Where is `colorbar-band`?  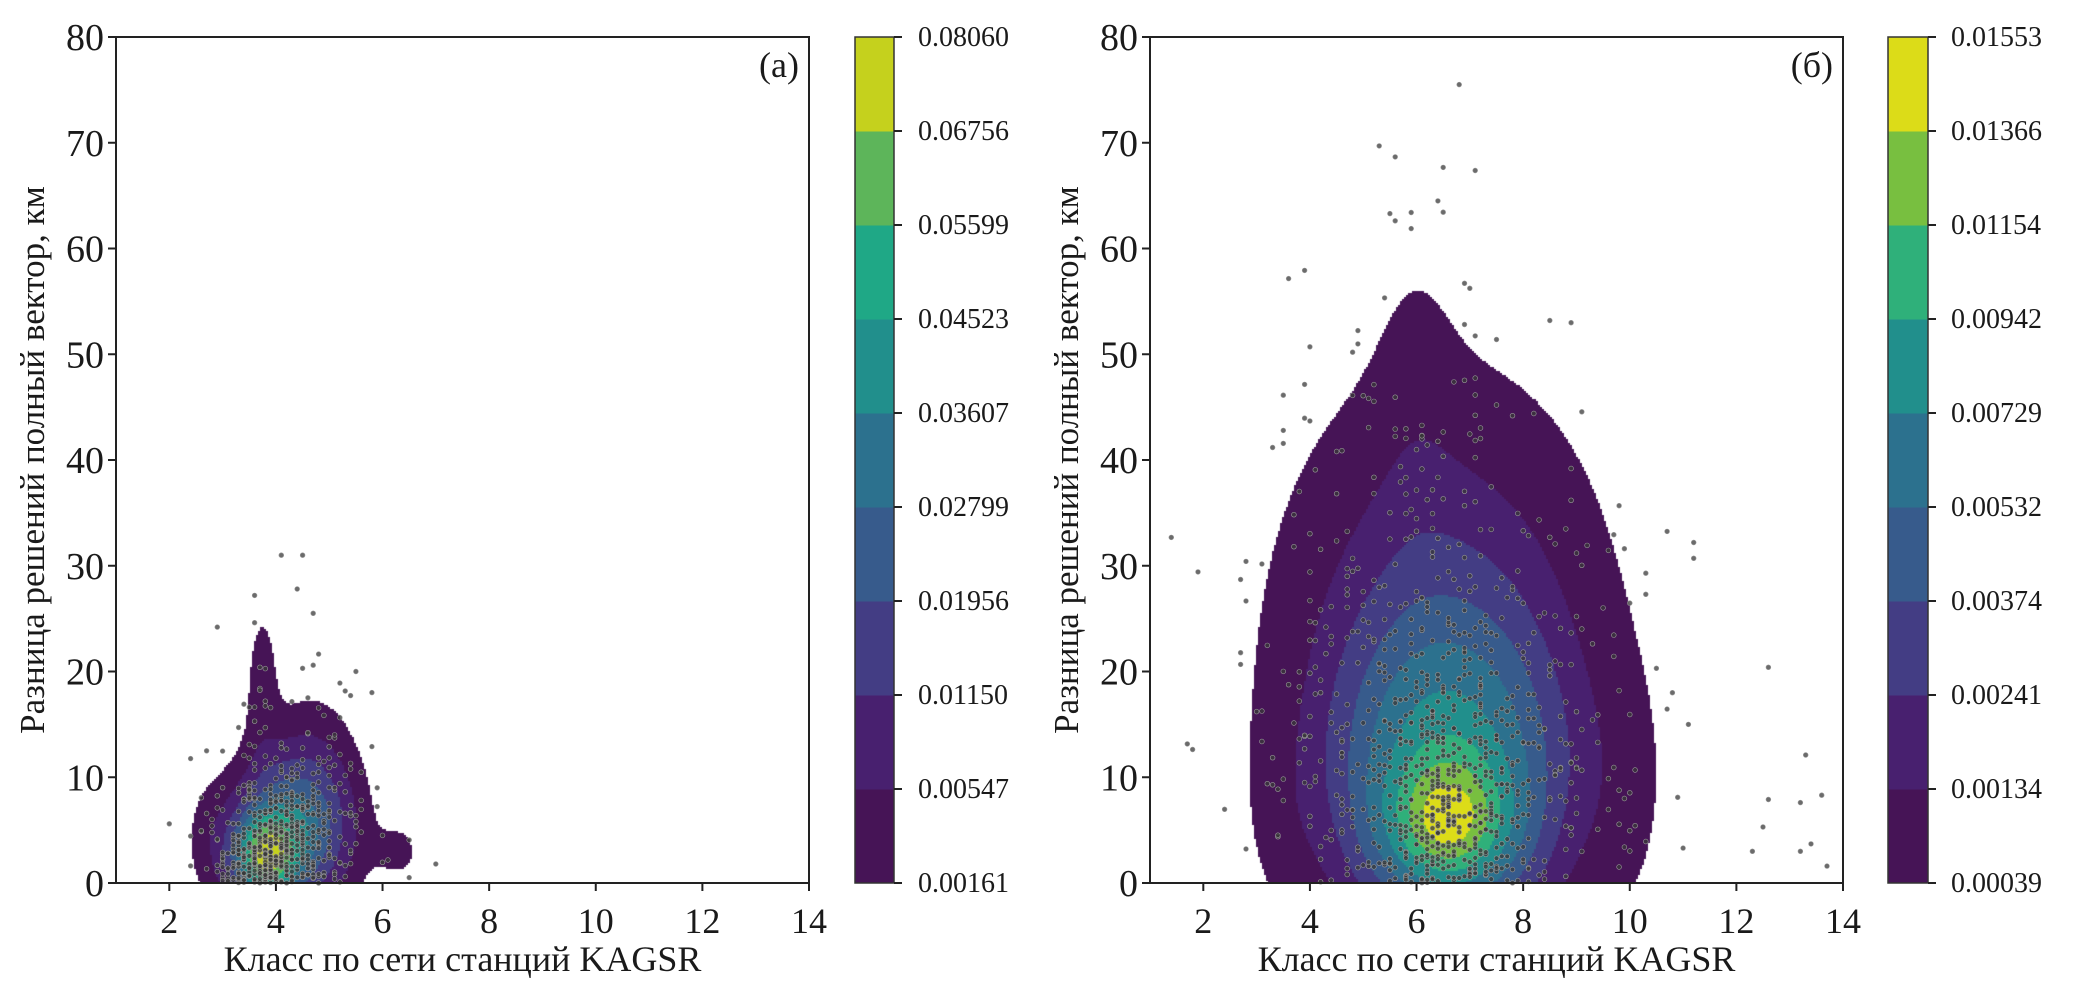 colorbar-band is located at coordinates (874, 84).